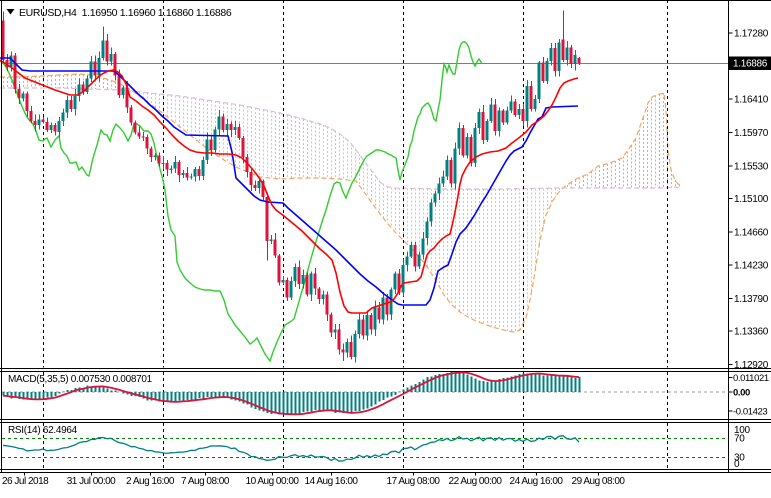  I want to click on svg-text: 0.00, so click(741, 392).